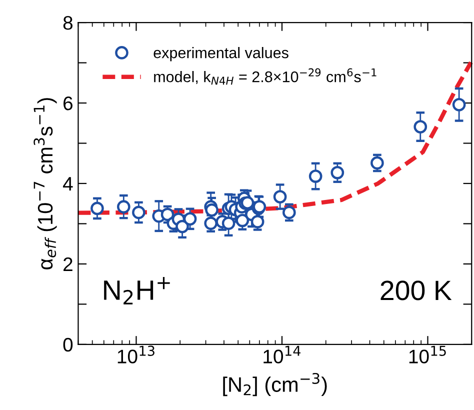 Image resolution: width=474 pixels, height=410 pixels. Describe the element at coordinates (68, 264) in the screenshot. I see `y-tick-label: 2` at that location.